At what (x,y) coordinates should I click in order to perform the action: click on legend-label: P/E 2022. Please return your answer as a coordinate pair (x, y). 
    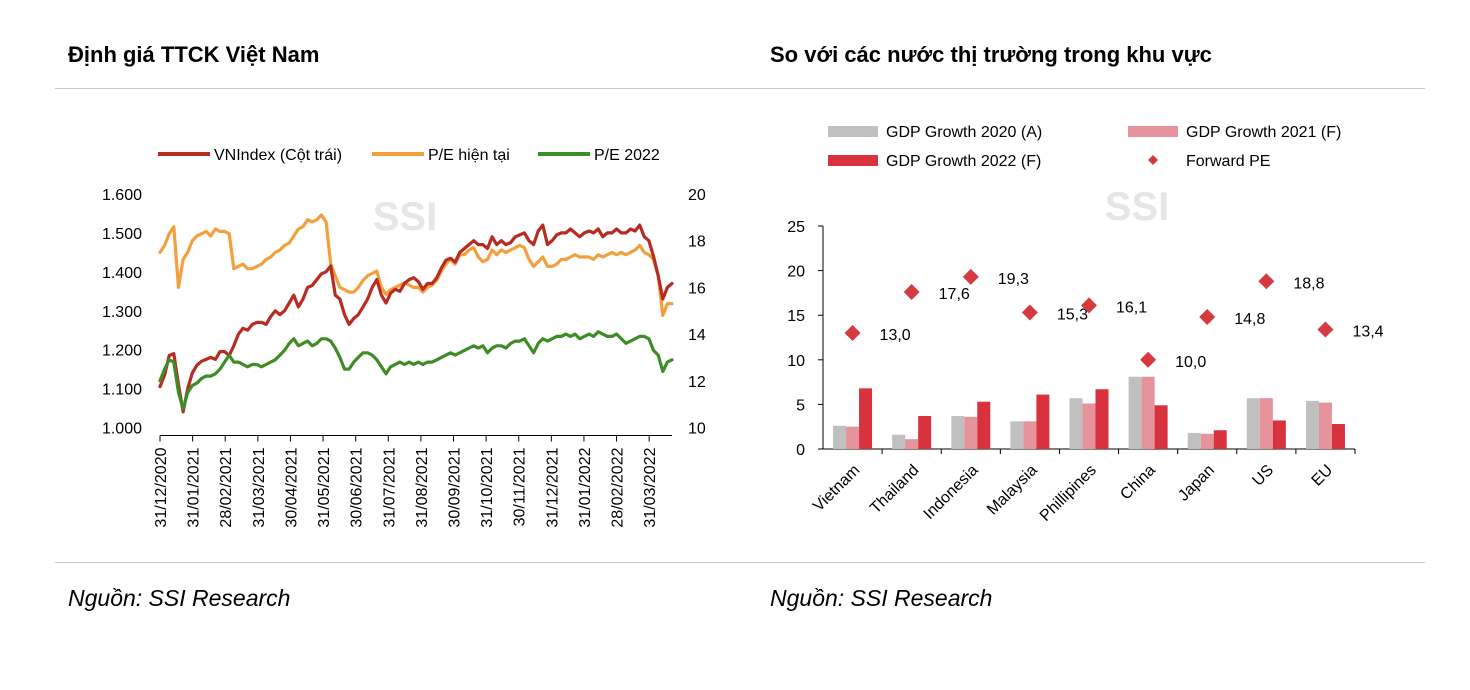
    Looking at the image, I should click on (627, 155).